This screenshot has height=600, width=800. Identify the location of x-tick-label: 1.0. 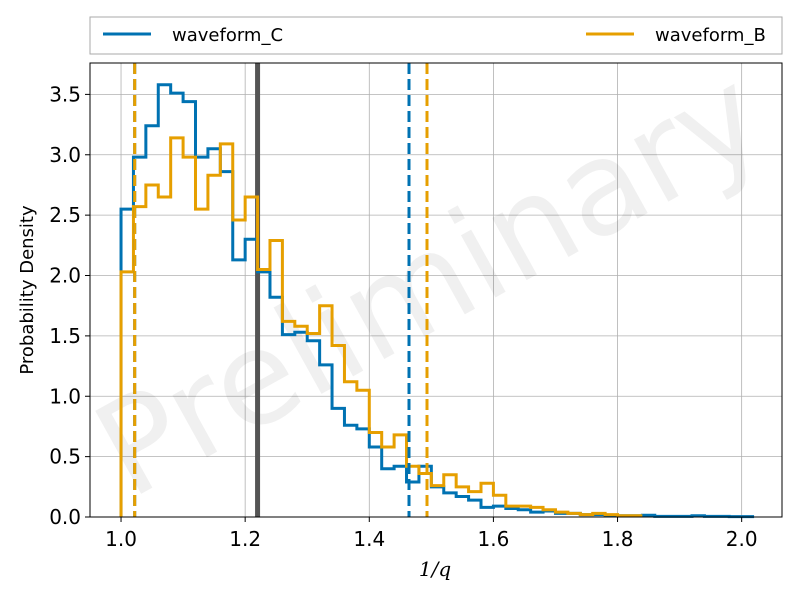
(121, 539).